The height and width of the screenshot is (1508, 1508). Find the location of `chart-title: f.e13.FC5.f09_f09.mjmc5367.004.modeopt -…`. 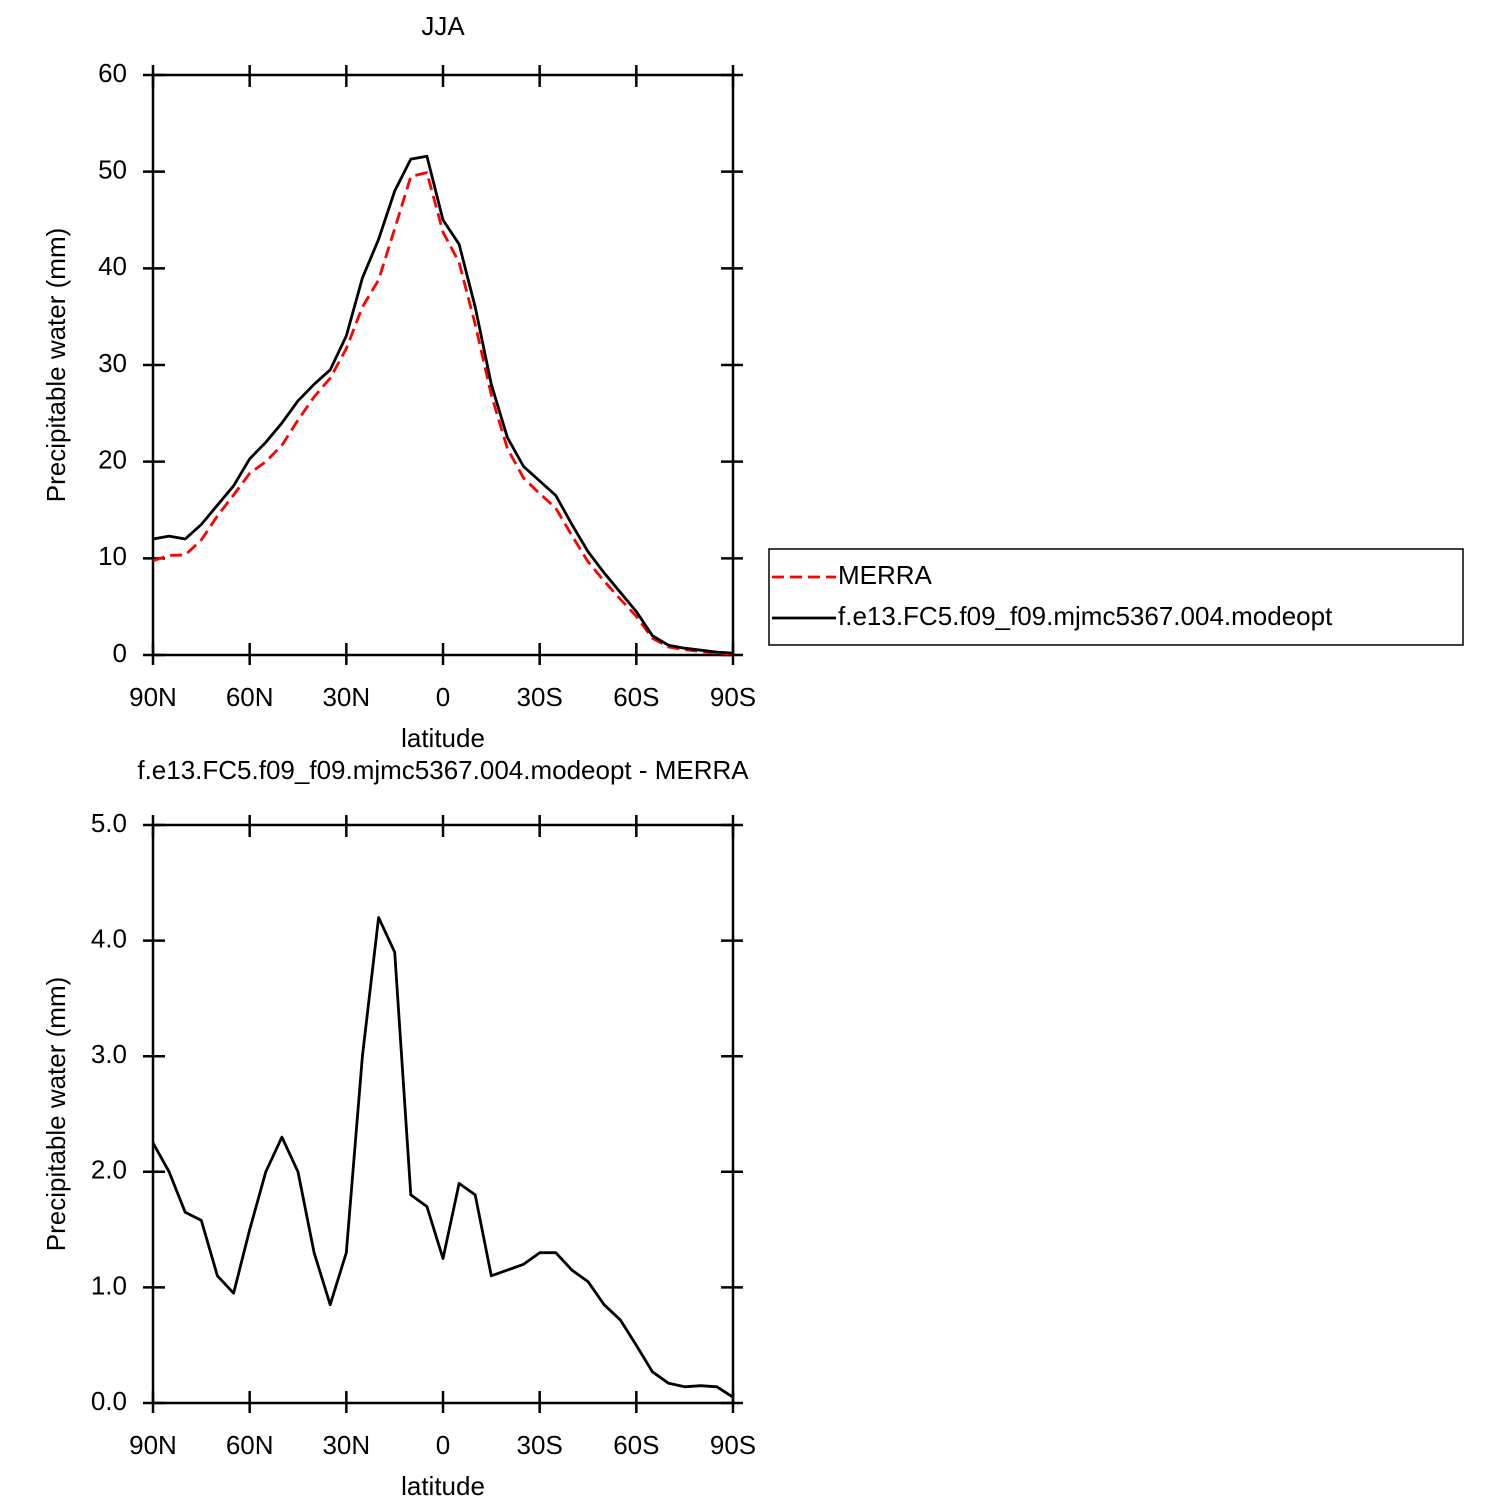

chart-title: f.e13.FC5.f09_f09.mjmc5367.004.modeopt -… is located at coordinates (443, 770).